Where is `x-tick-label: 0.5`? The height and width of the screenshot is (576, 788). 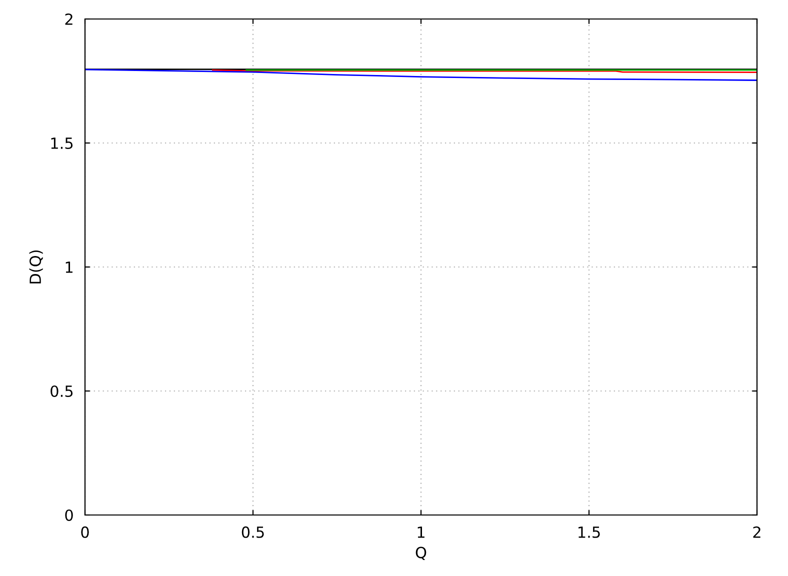 x-tick-label: 0.5 is located at coordinates (253, 532).